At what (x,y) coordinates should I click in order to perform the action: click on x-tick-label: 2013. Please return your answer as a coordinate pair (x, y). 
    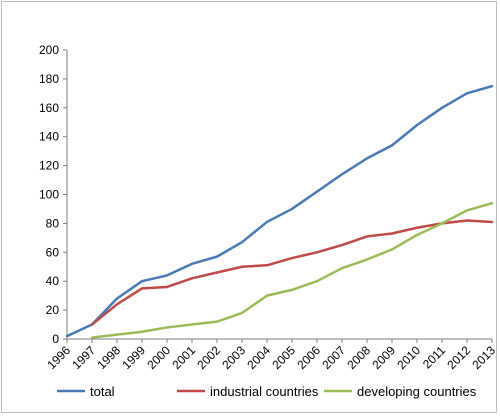
    Looking at the image, I should click on (483, 357).